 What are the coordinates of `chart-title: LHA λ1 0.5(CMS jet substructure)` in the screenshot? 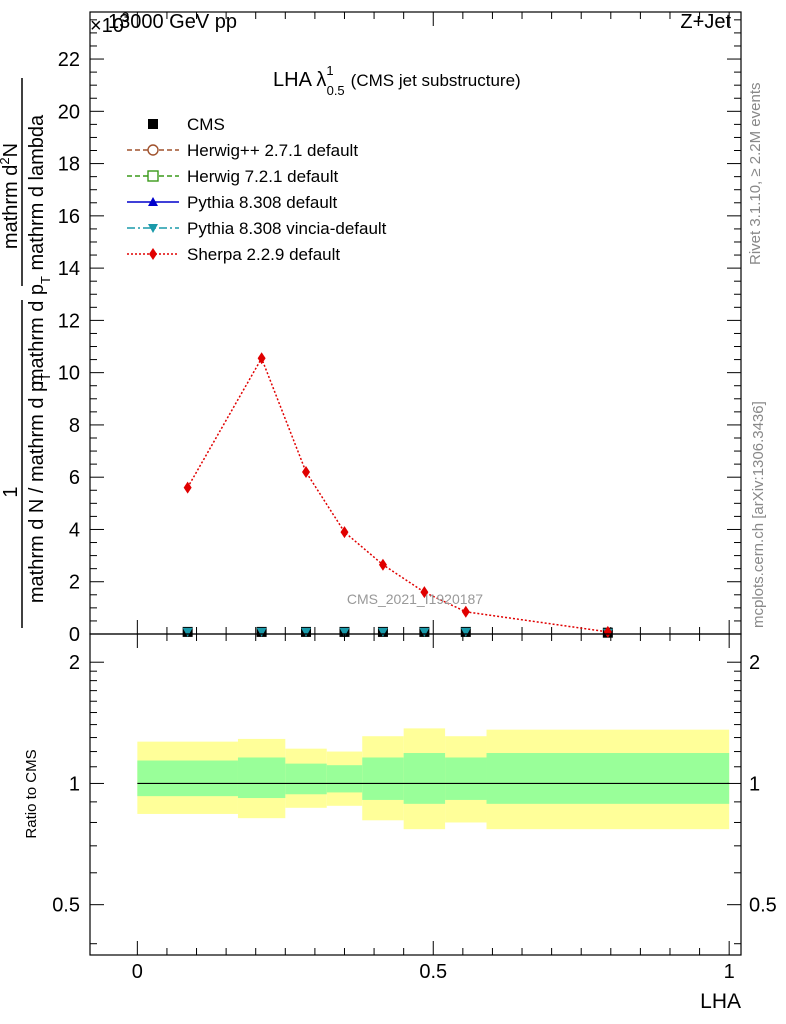 It's located at (397, 80).